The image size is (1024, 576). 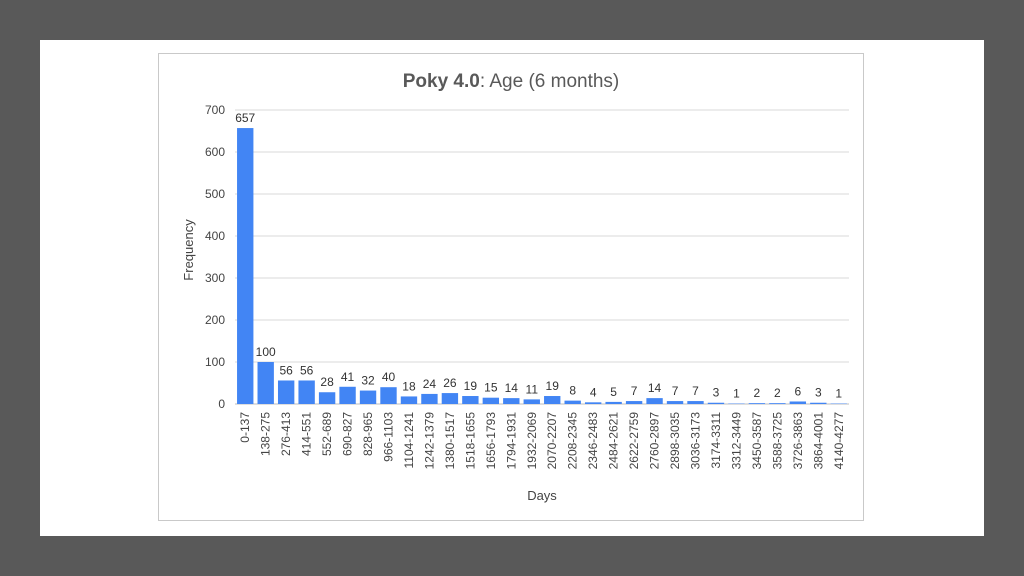 I want to click on x-tick-label: 1104-1241, so click(x=409, y=440).